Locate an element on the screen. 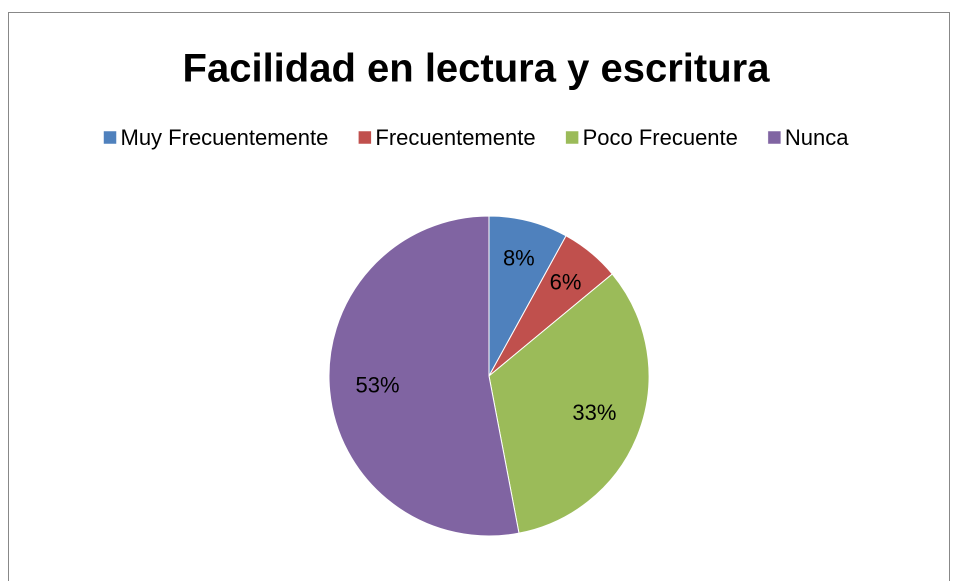 Image resolution: width=953 pixels, height=581 pixels. data-label: 53% is located at coordinates (377, 384).